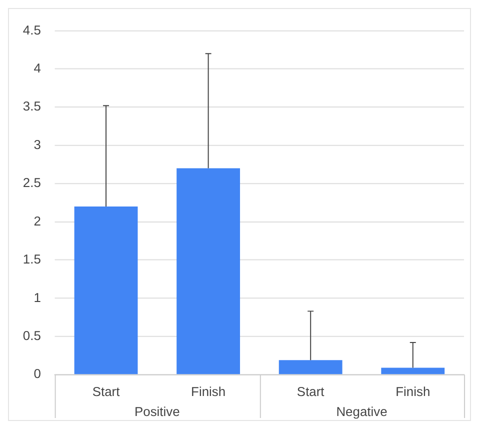  I want to click on y-tick-label: 3.5, so click(31, 106).